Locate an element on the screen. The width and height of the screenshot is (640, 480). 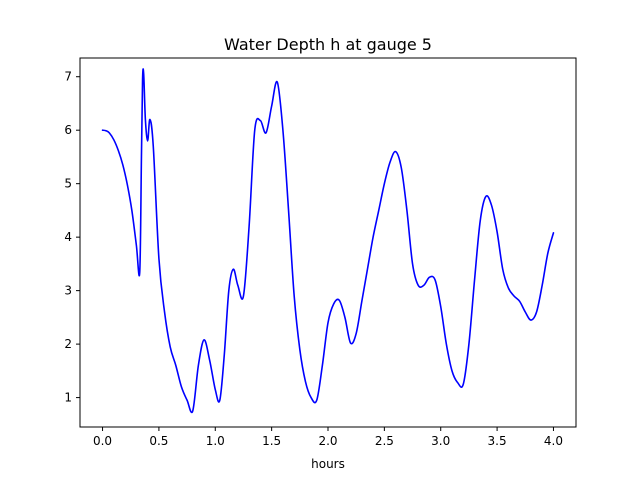
y-tick-label: 7 is located at coordinates (68, 77).